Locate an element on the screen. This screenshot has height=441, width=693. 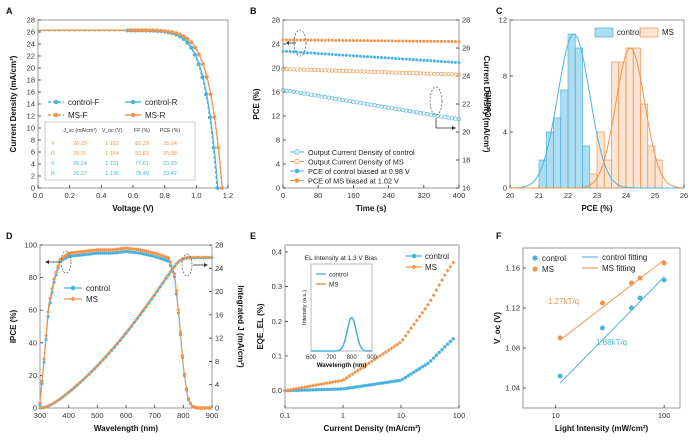
annotation-ellipse is located at coordinates (187, 265).